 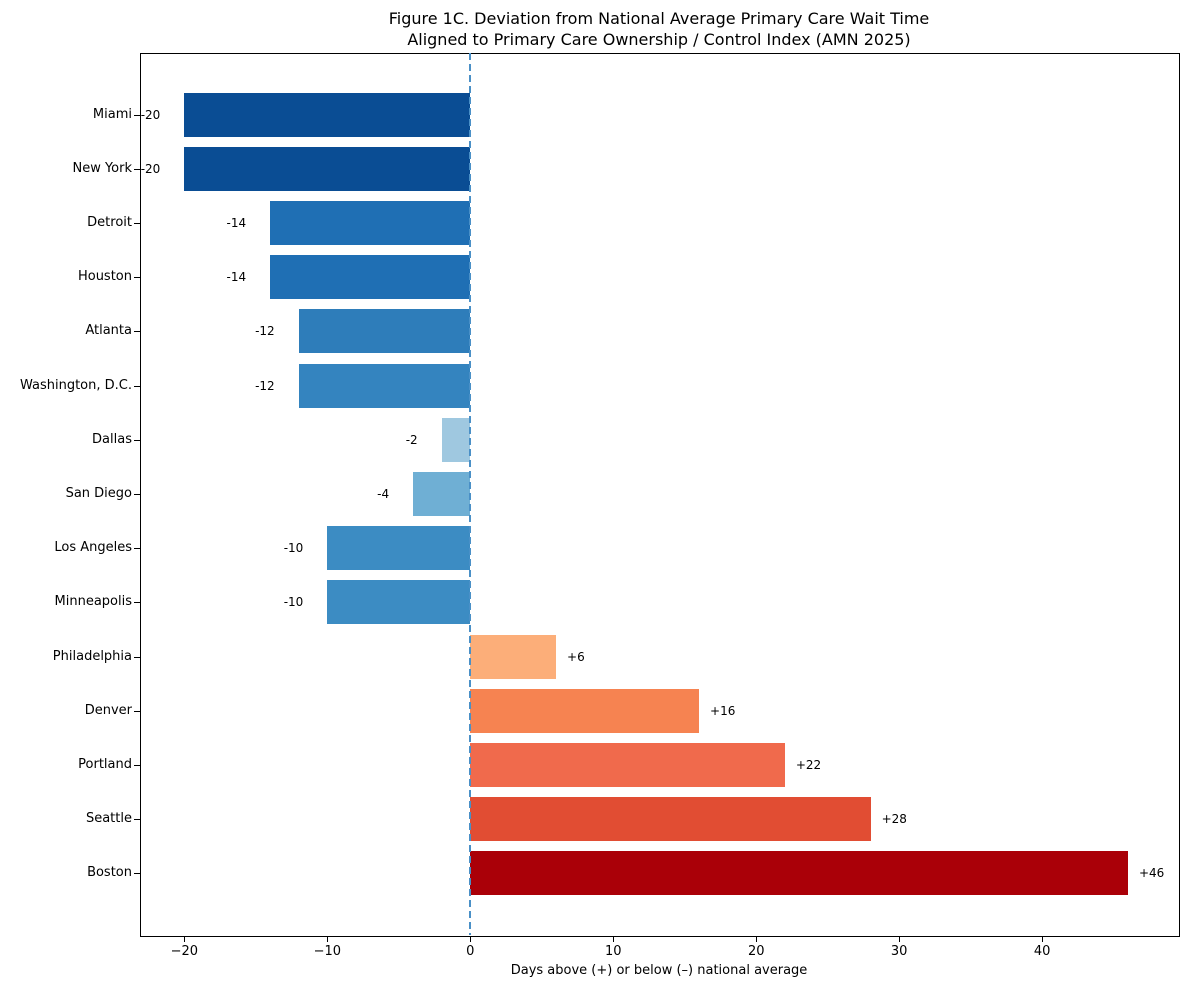 I want to click on ytick-label-houston: Houston, so click(x=104, y=277).